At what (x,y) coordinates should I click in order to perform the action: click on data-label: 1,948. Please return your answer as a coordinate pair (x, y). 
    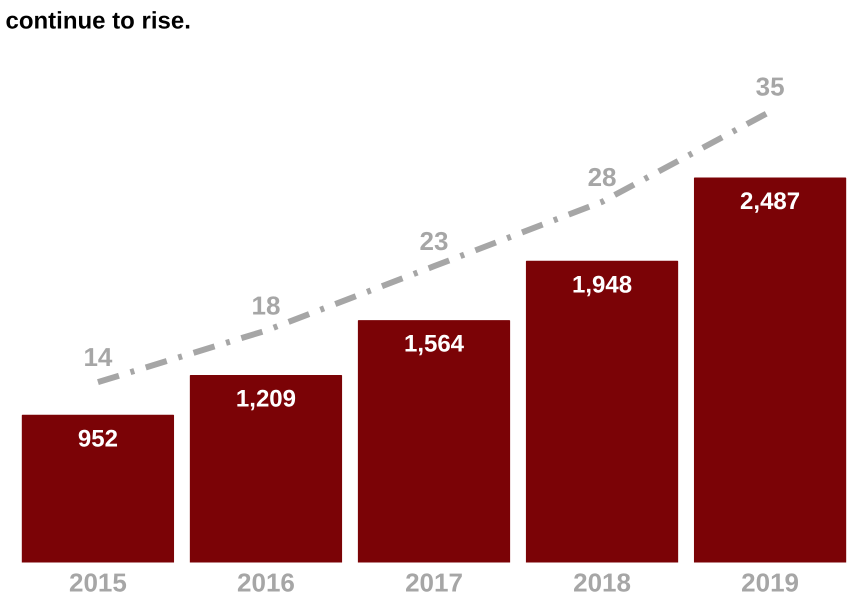
    Looking at the image, I should click on (602, 284).